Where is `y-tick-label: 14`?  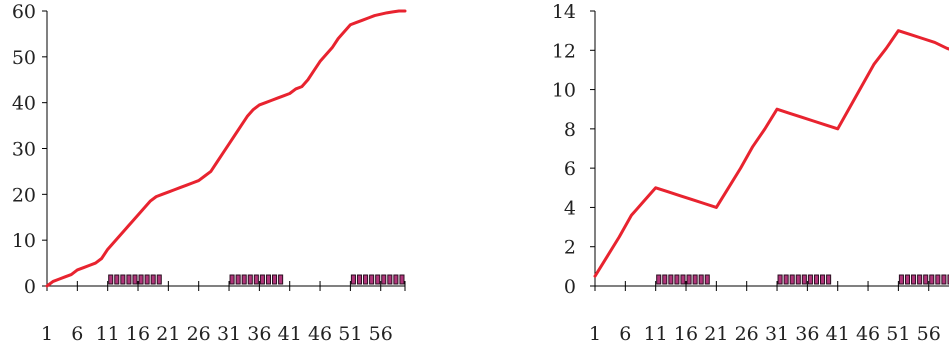
y-tick-label: 14 is located at coordinates (564, 12).